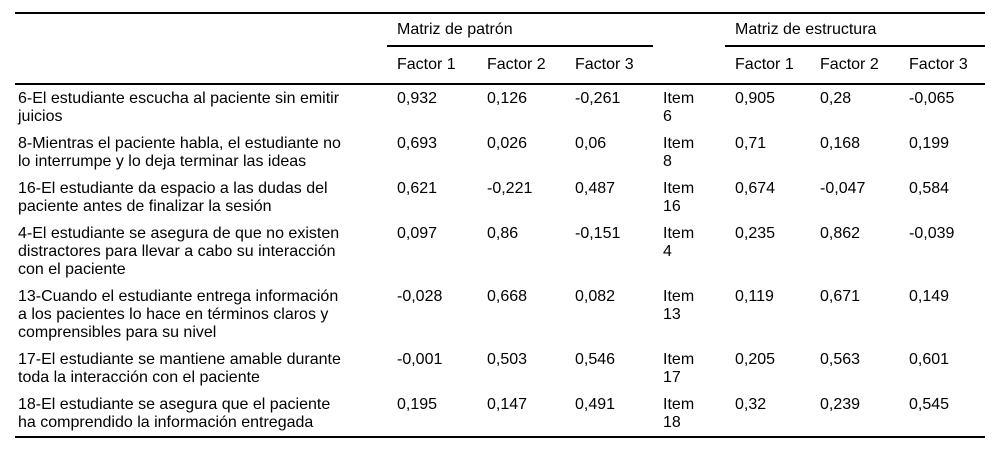 This screenshot has height=465, width=1000. What do you see at coordinates (679, 413) in the screenshot?
I see `item-label: Item 18` at bounding box center [679, 413].